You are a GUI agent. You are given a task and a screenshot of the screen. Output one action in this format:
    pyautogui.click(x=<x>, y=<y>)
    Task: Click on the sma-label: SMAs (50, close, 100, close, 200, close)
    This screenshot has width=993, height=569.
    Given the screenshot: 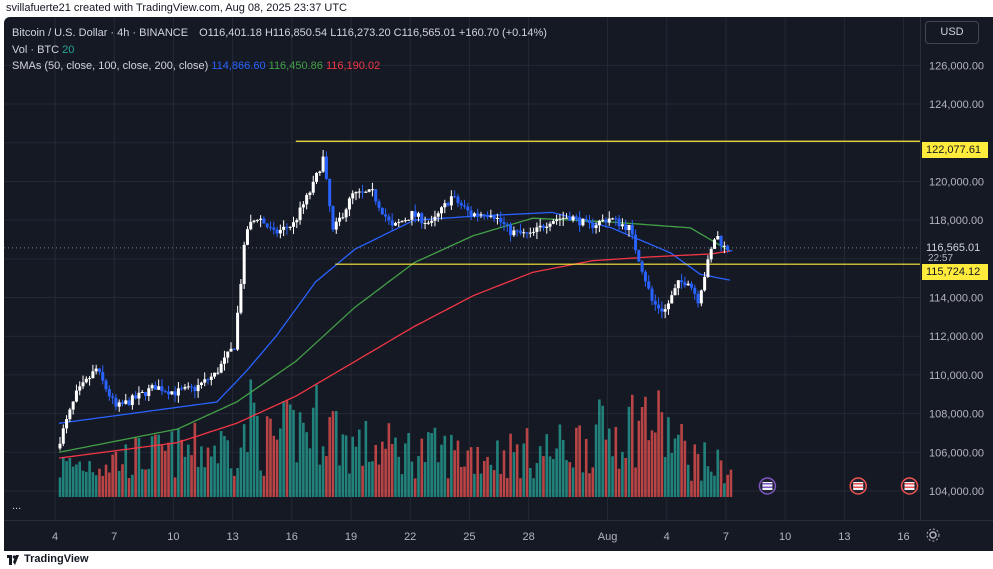 What is the action you would take?
    pyautogui.click(x=110, y=66)
    